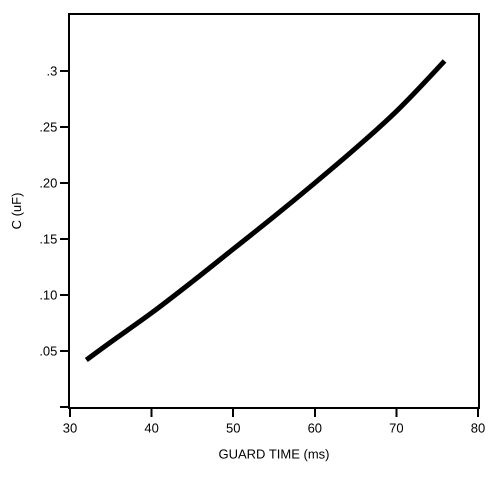 Image resolution: width=498 pixels, height=477 pixels. What do you see at coordinates (315, 428) in the screenshot?
I see `x-tick-label: 60` at bounding box center [315, 428].